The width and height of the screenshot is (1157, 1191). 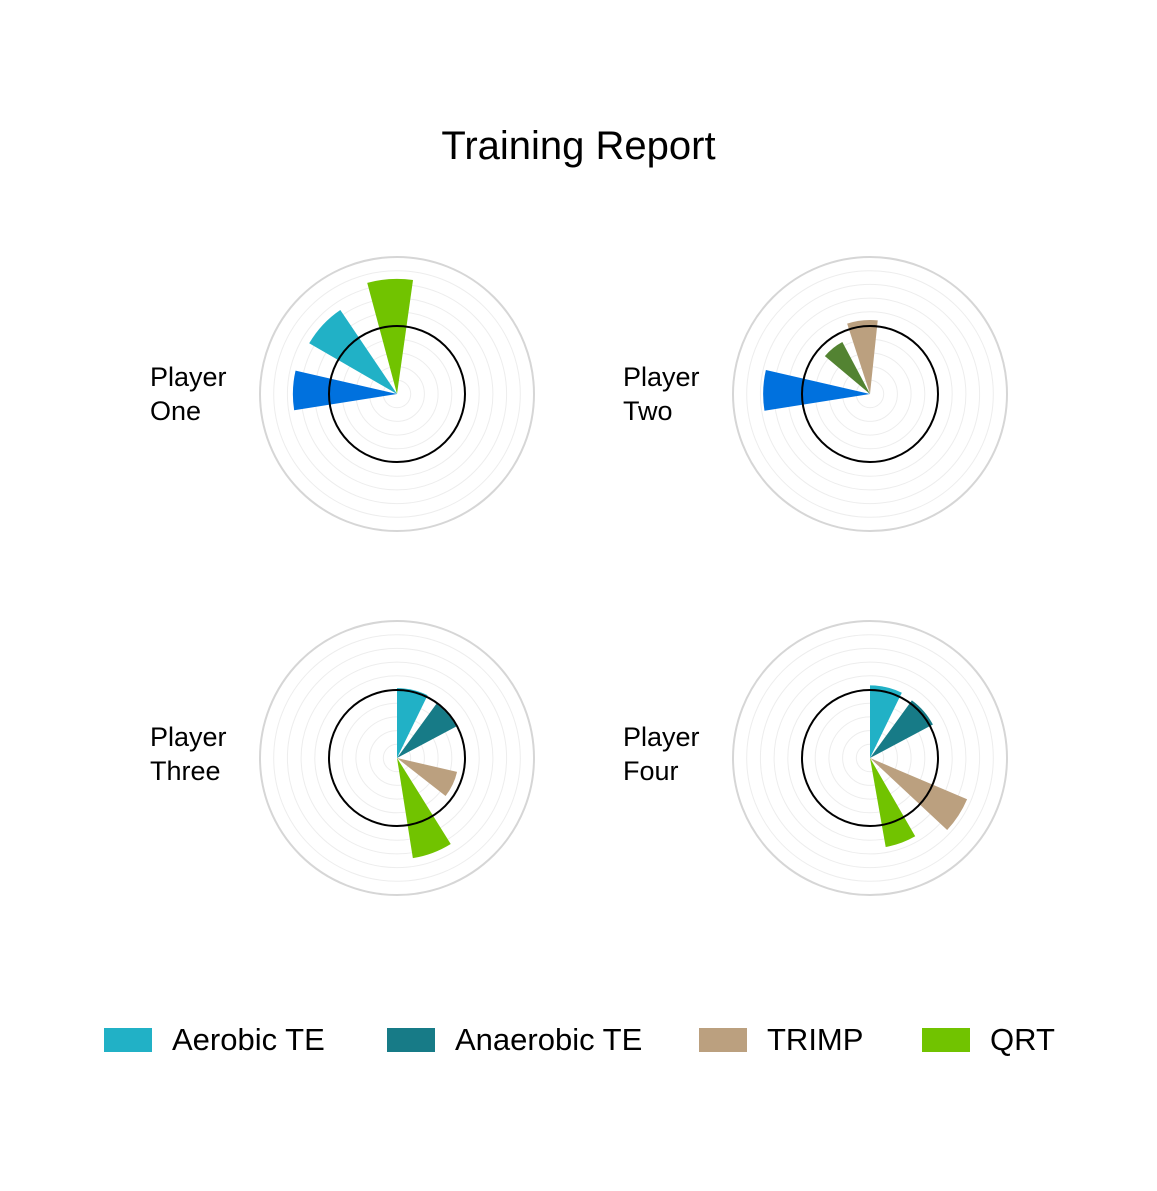 I want to click on legend-item-trimp: TRIMP, so click(x=781, y=1040).